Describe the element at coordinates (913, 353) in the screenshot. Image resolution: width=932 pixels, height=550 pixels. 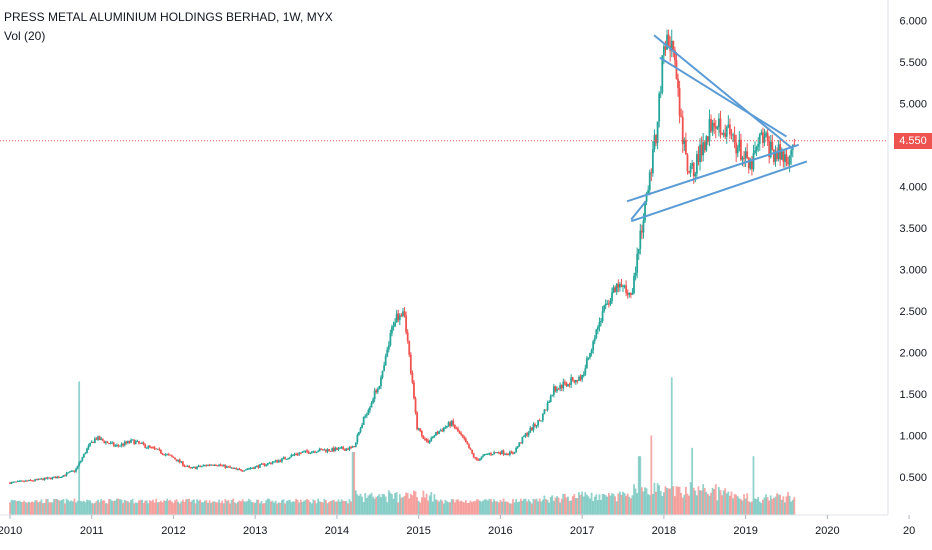
I see `y-tick-label: 2.000` at that location.